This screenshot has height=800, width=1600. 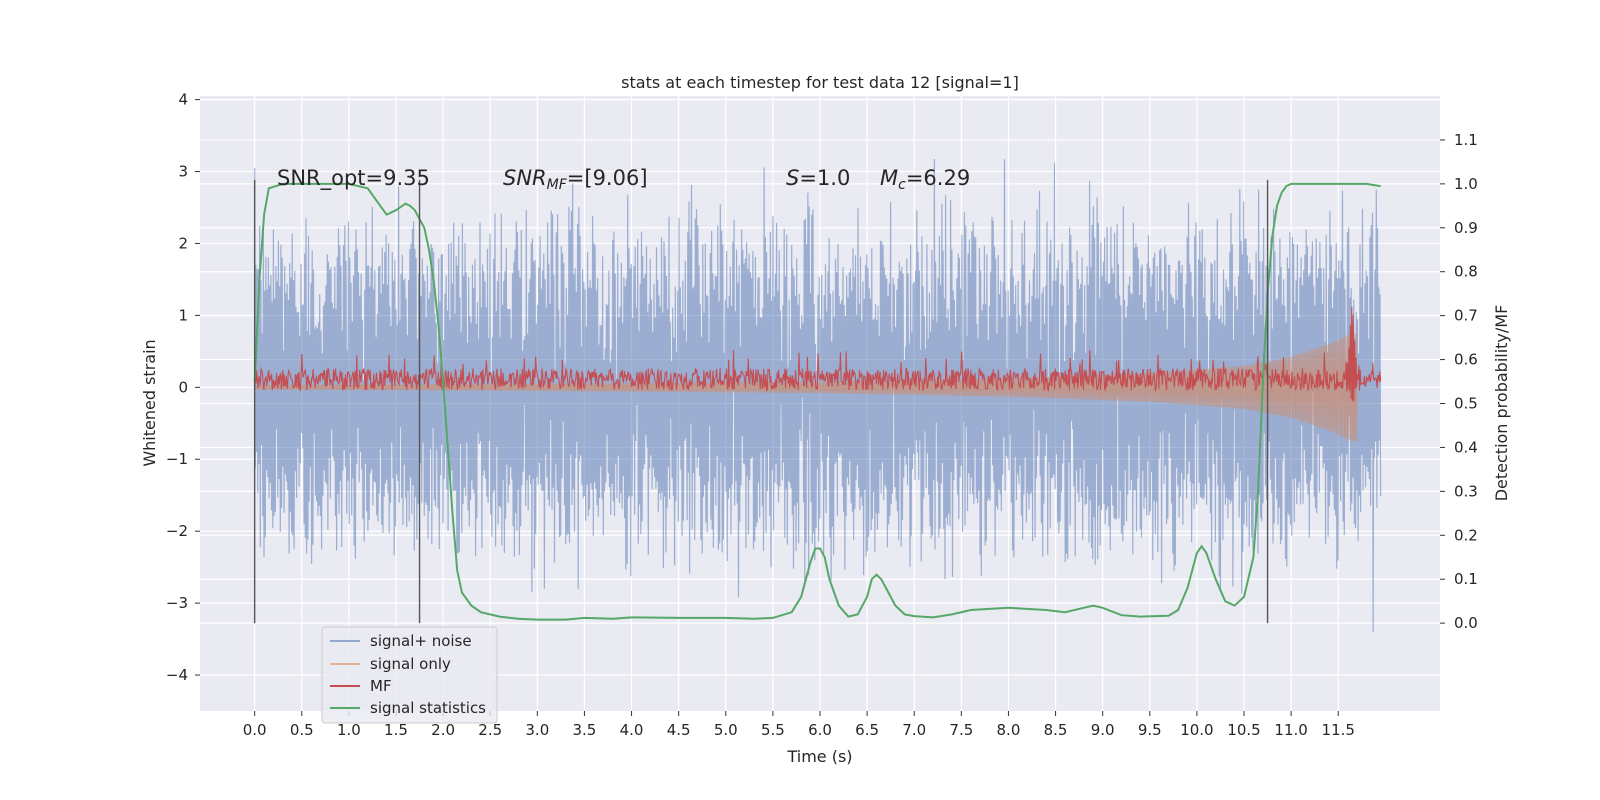 I want to click on x-tick-label: 1.5, so click(x=396, y=730).